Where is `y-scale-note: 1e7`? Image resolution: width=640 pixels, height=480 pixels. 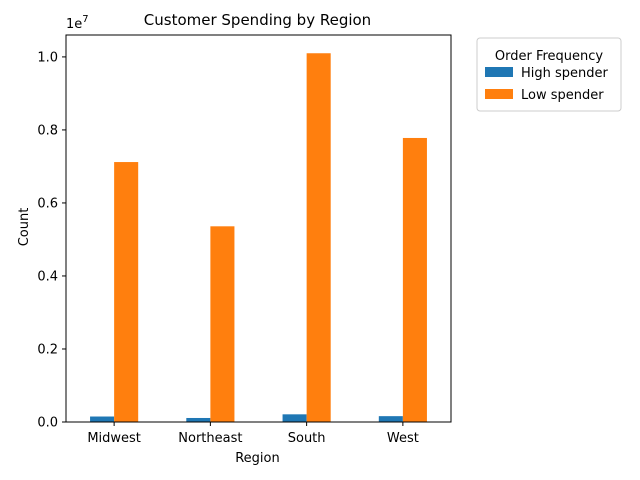
y-scale-note: 1e7 is located at coordinates (77, 23).